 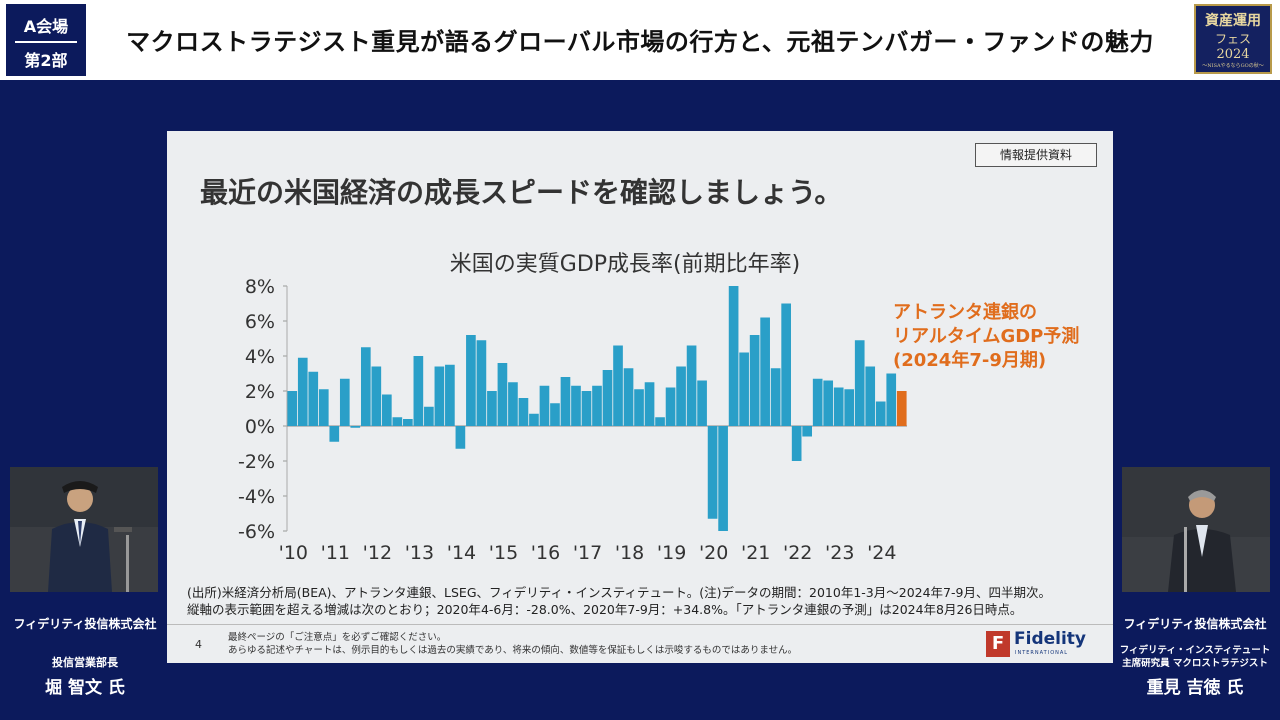 What do you see at coordinates (965, 312) in the screenshot?
I see `forecast-annotation-line: アトランタ連銀の` at bounding box center [965, 312].